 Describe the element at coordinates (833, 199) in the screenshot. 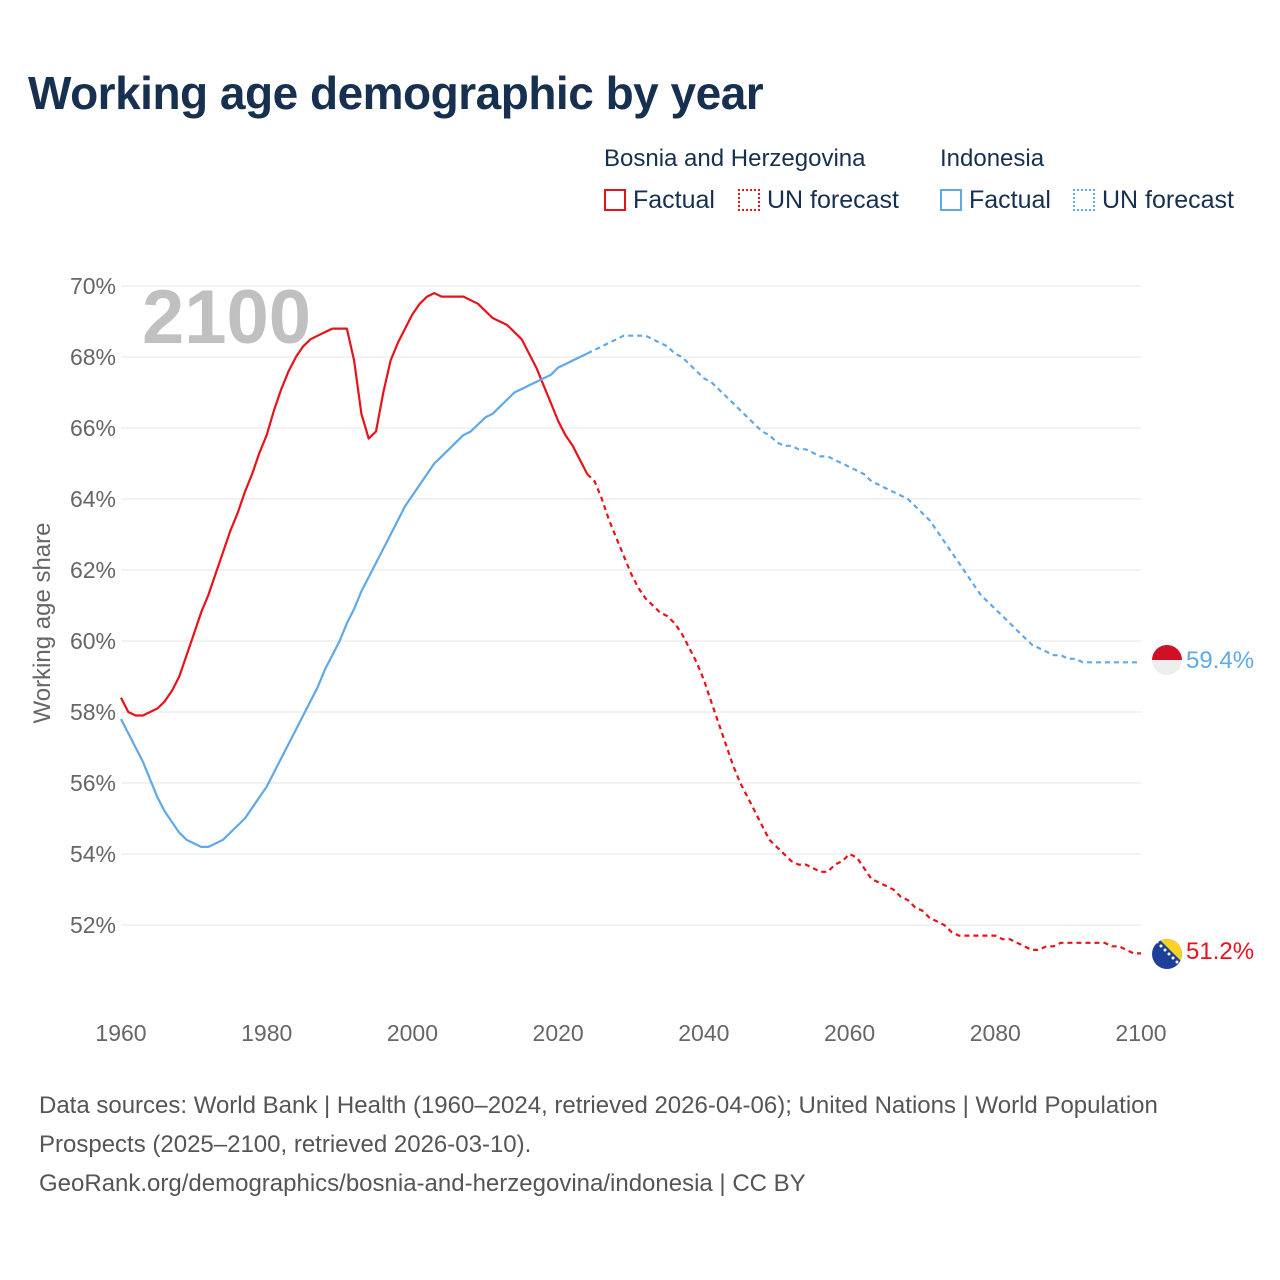

I see `legend-label-bosnia-forecast: UN forecast` at that location.